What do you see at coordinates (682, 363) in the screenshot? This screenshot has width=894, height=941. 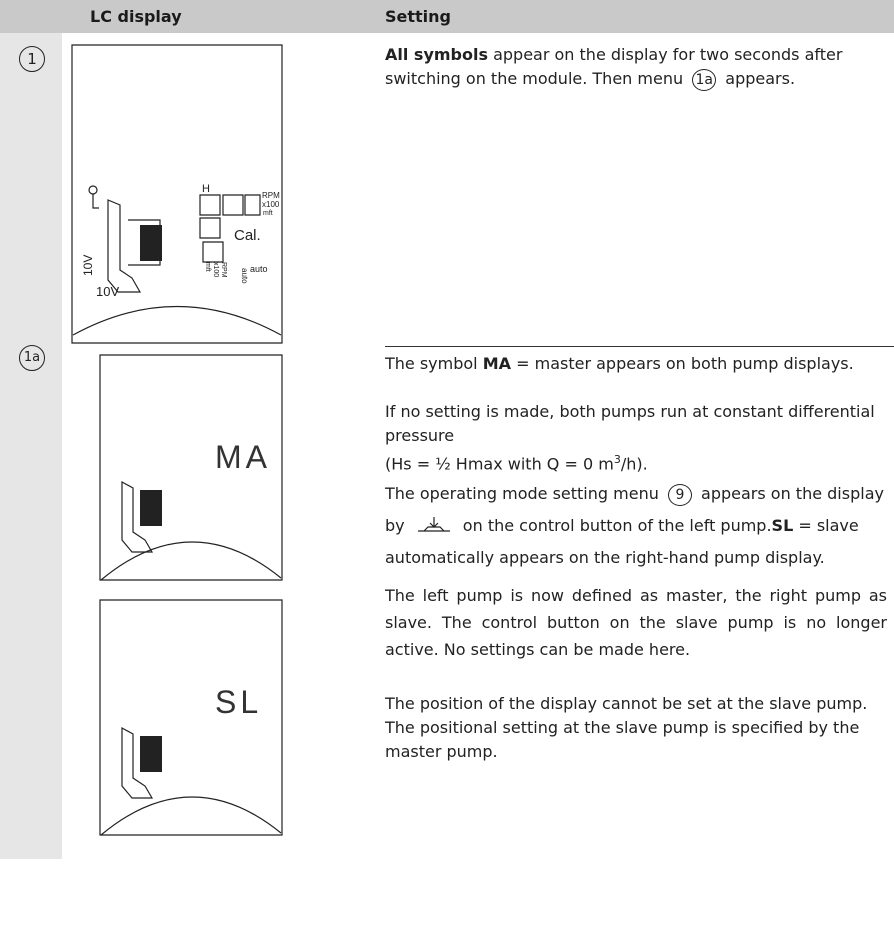 I see `text: = master appears on both pump displays.` at bounding box center [682, 363].